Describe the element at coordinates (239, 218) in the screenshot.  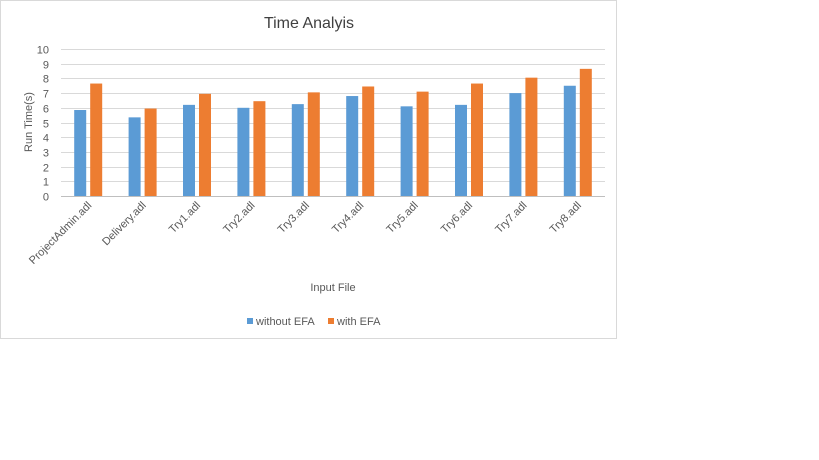
I see `x-tick-label: Try2.adl` at that location.